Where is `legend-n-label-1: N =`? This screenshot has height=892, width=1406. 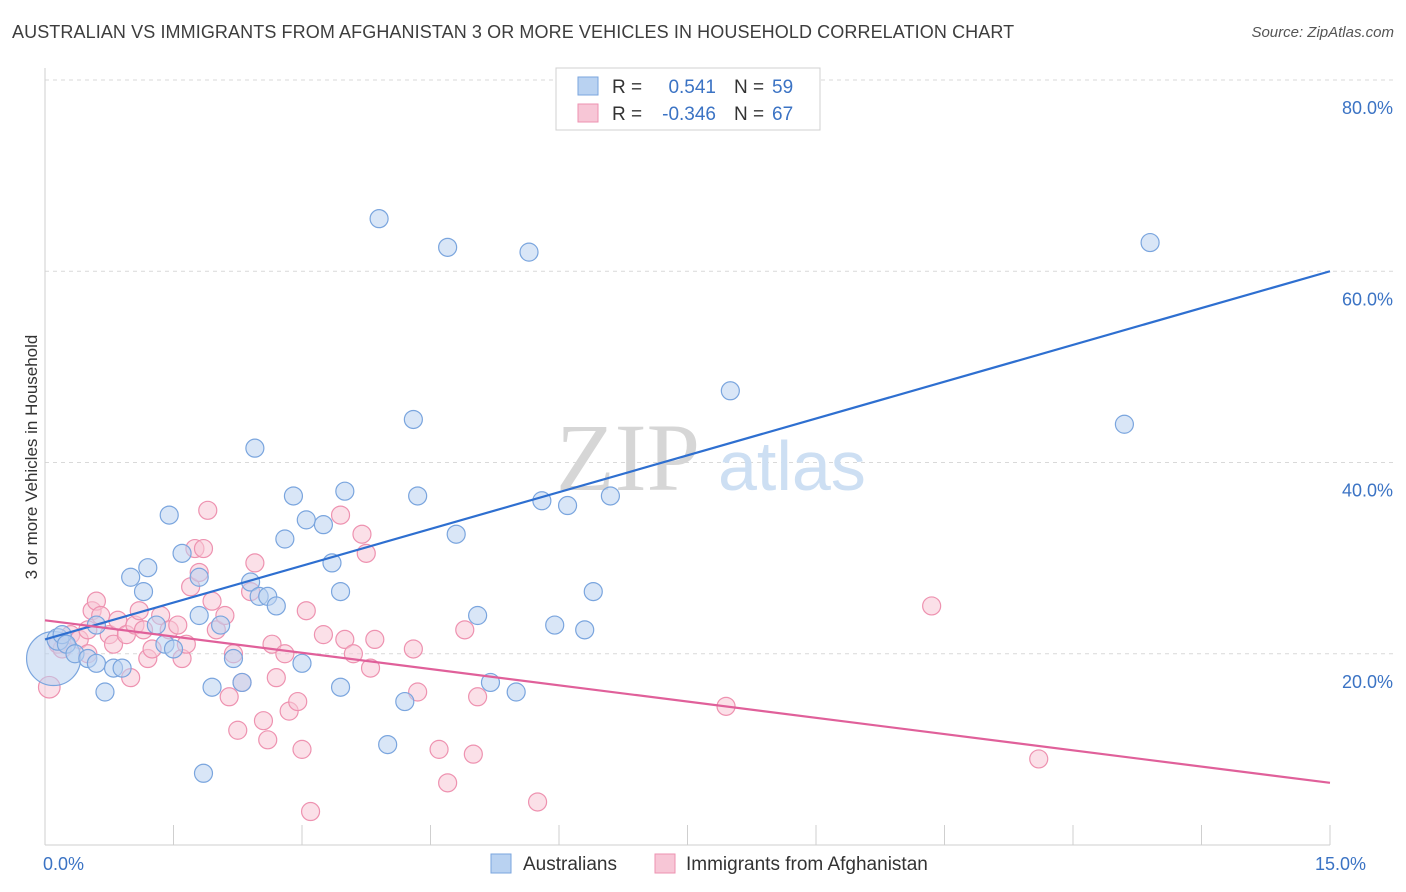 legend-n-label-1: N = is located at coordinates (749, 87).